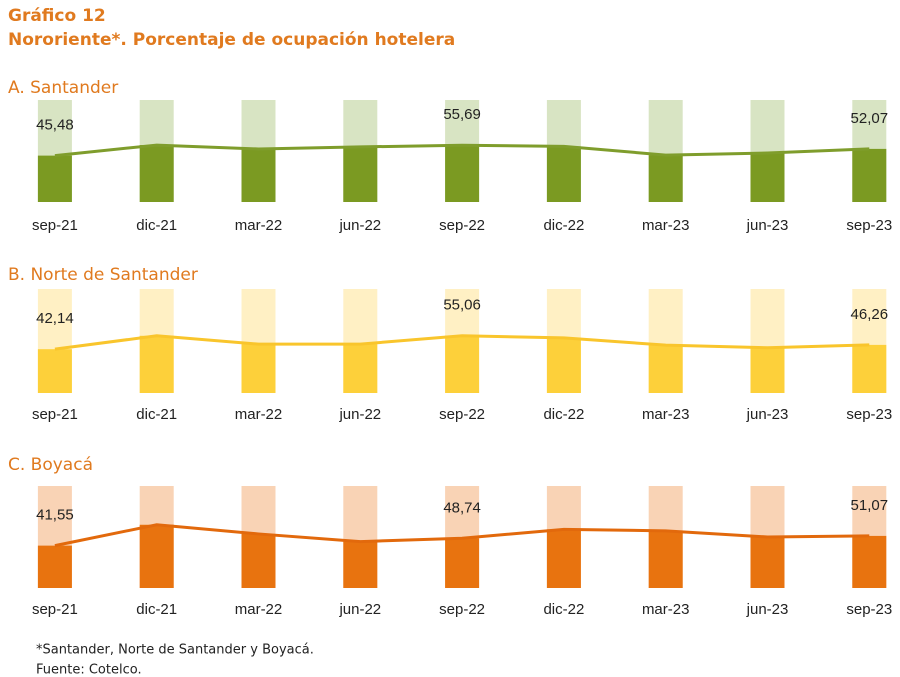  I want to click on data-label: 42,14, so click(55, 318).